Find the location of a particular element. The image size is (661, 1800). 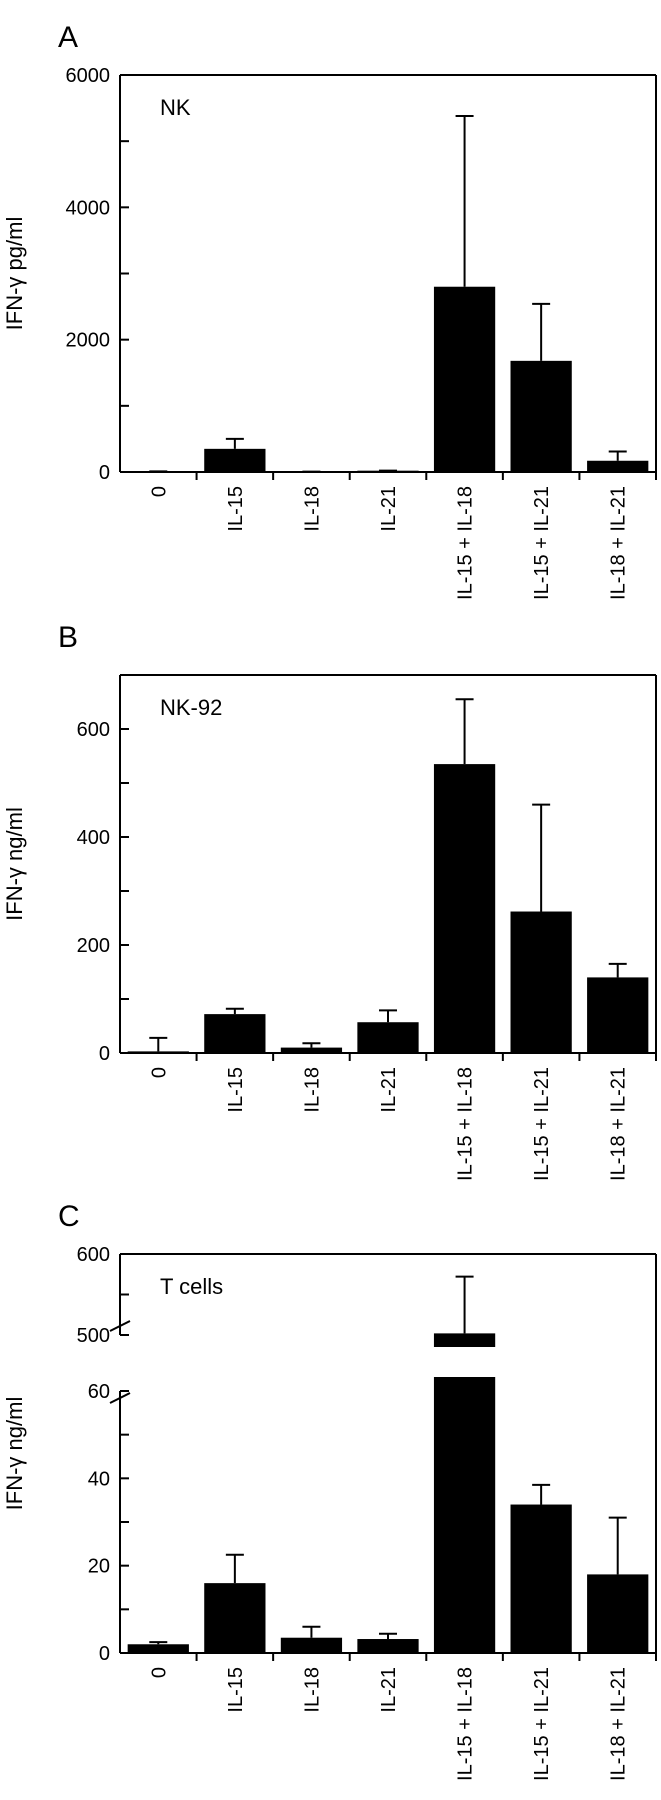

y-tick-label: 500 is located at coordinates (93, 1336).